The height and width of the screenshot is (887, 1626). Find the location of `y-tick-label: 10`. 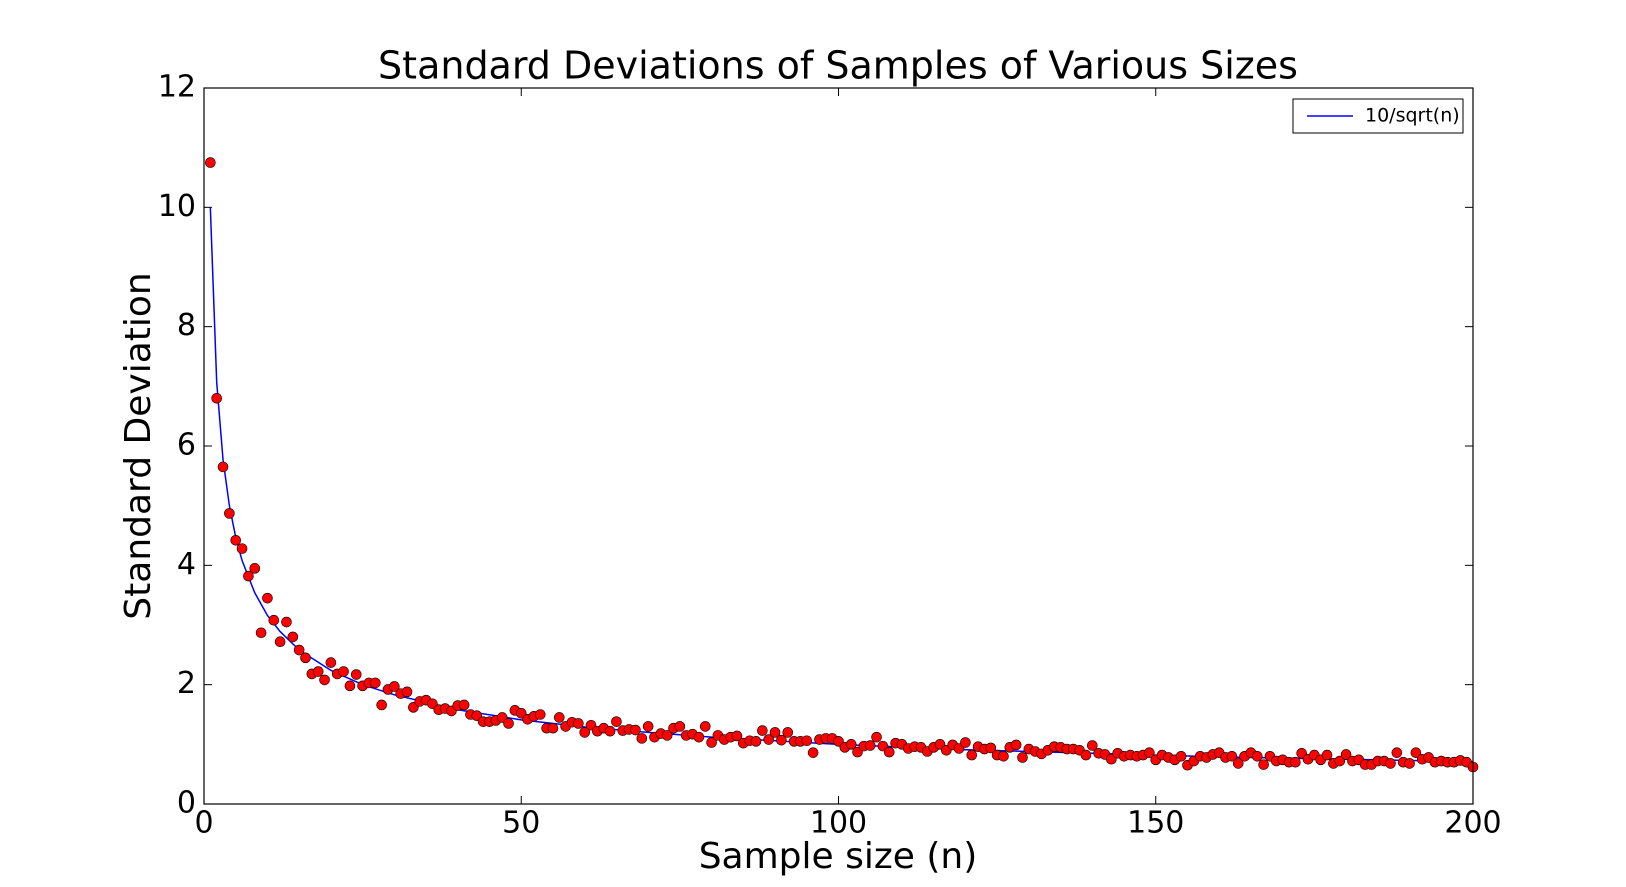

y-tick-label: 10 is located at coordinates (177, 206).